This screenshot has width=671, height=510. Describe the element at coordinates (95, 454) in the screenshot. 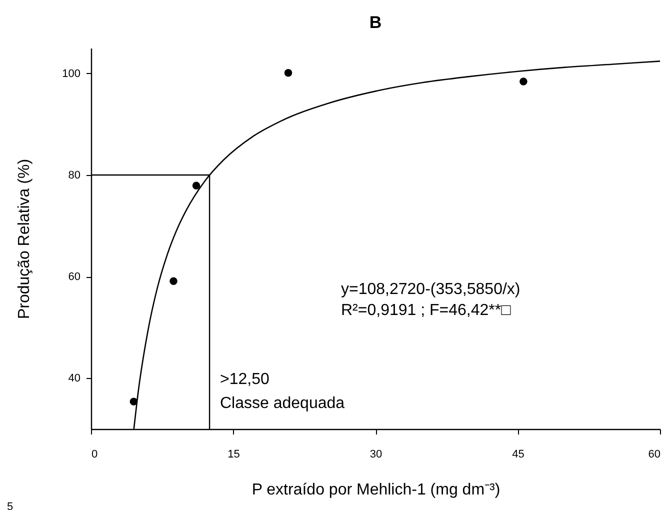

I see `x-tick-label: 0` at that location.